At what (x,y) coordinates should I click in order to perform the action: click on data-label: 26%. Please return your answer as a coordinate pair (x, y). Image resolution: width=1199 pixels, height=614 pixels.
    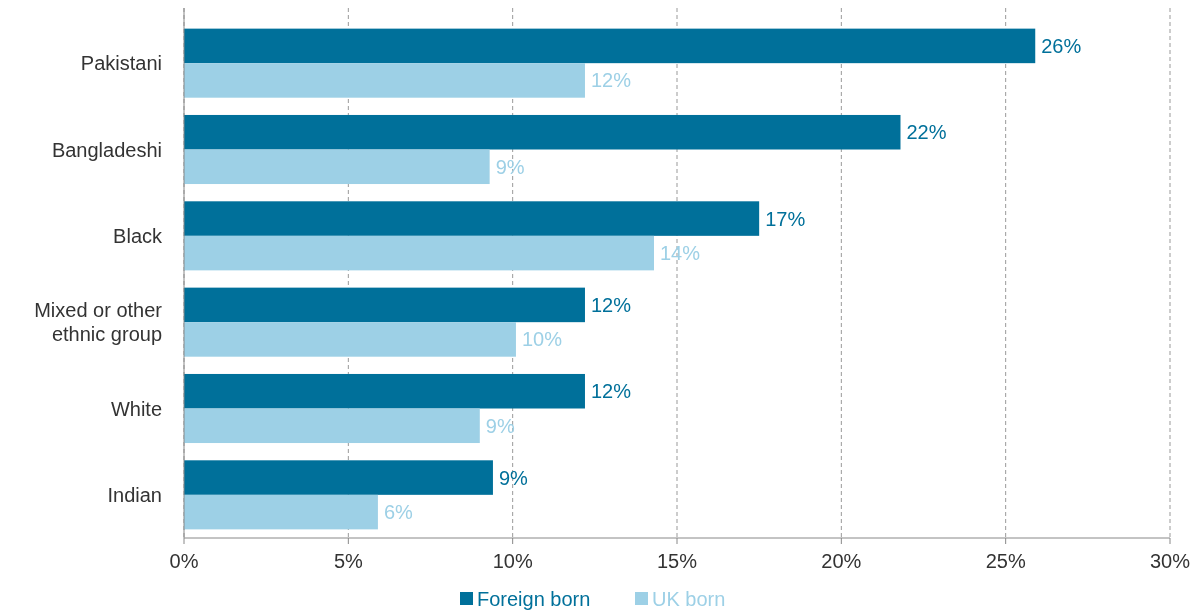
    Looking at the image, I should click on (1061, 45).